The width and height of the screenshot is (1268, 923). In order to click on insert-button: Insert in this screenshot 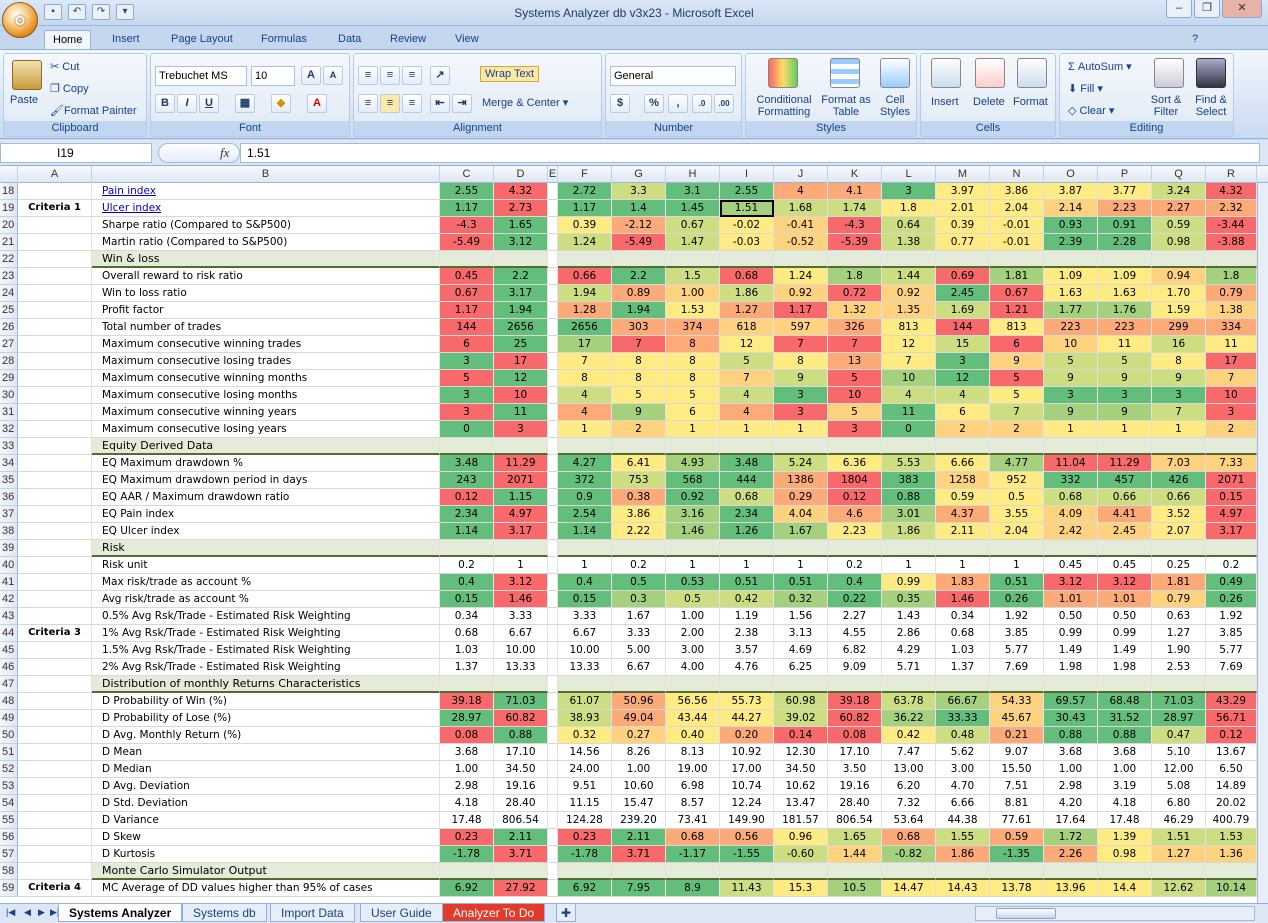, I will do `click(945, 102)`.